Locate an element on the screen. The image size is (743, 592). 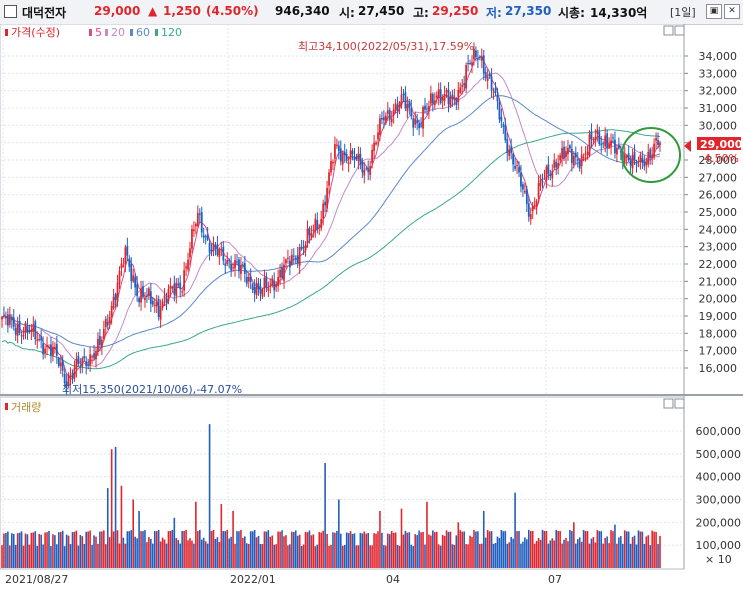
price-legend-title: 가격(수정) is located at coordinates (35, 32).